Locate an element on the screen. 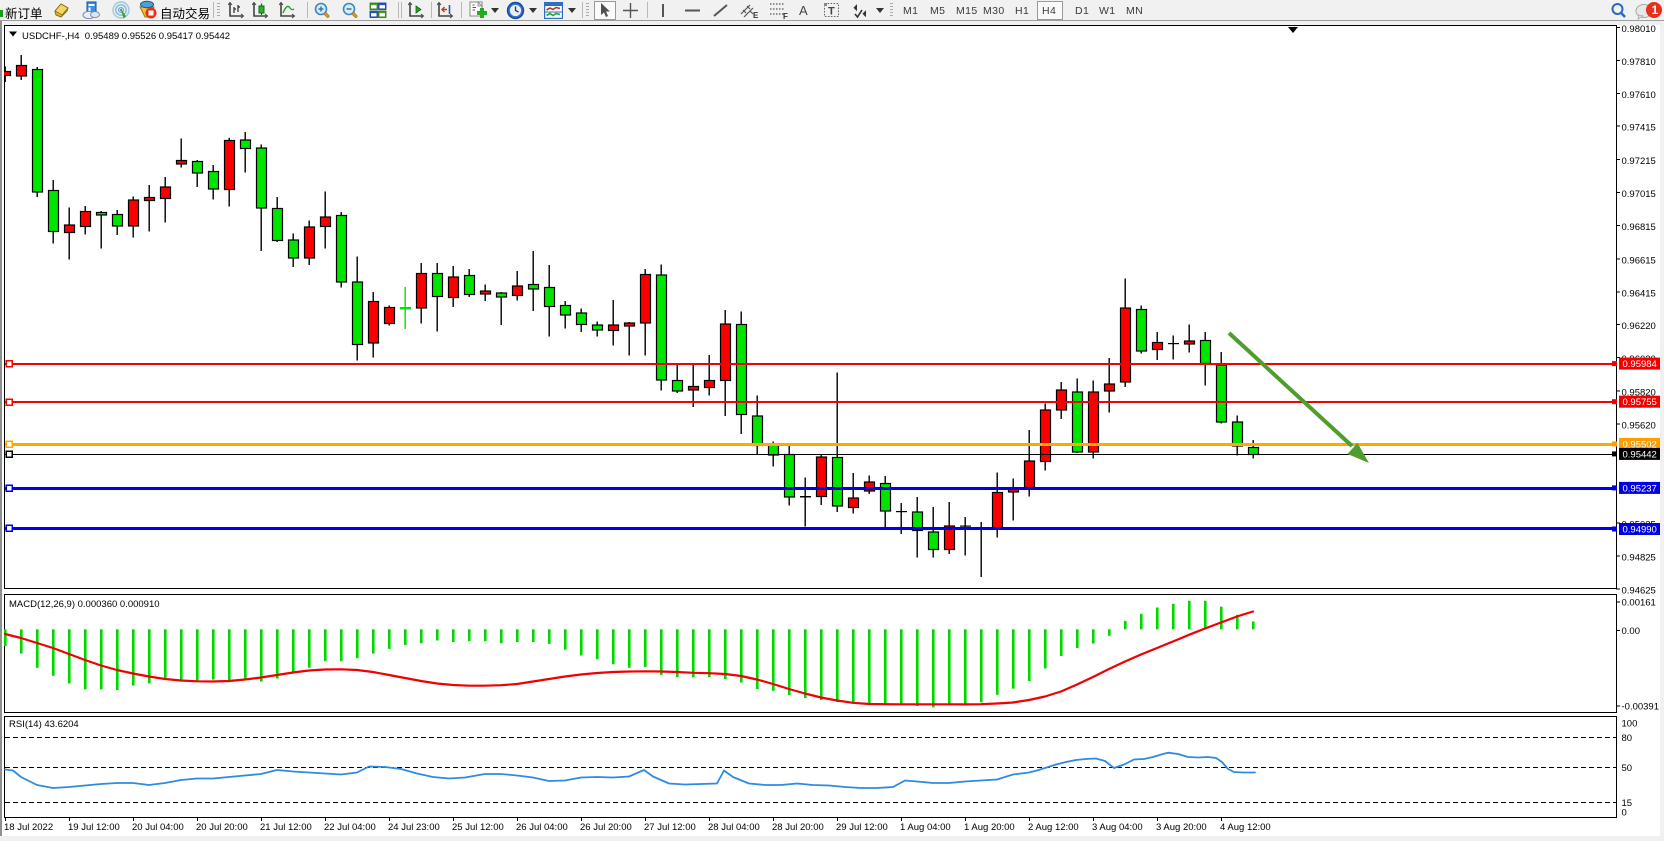 The width and height of the screenshot is (1664, 841). svg-text: 18 Jul 2022 is located at coordinates (28, 827).